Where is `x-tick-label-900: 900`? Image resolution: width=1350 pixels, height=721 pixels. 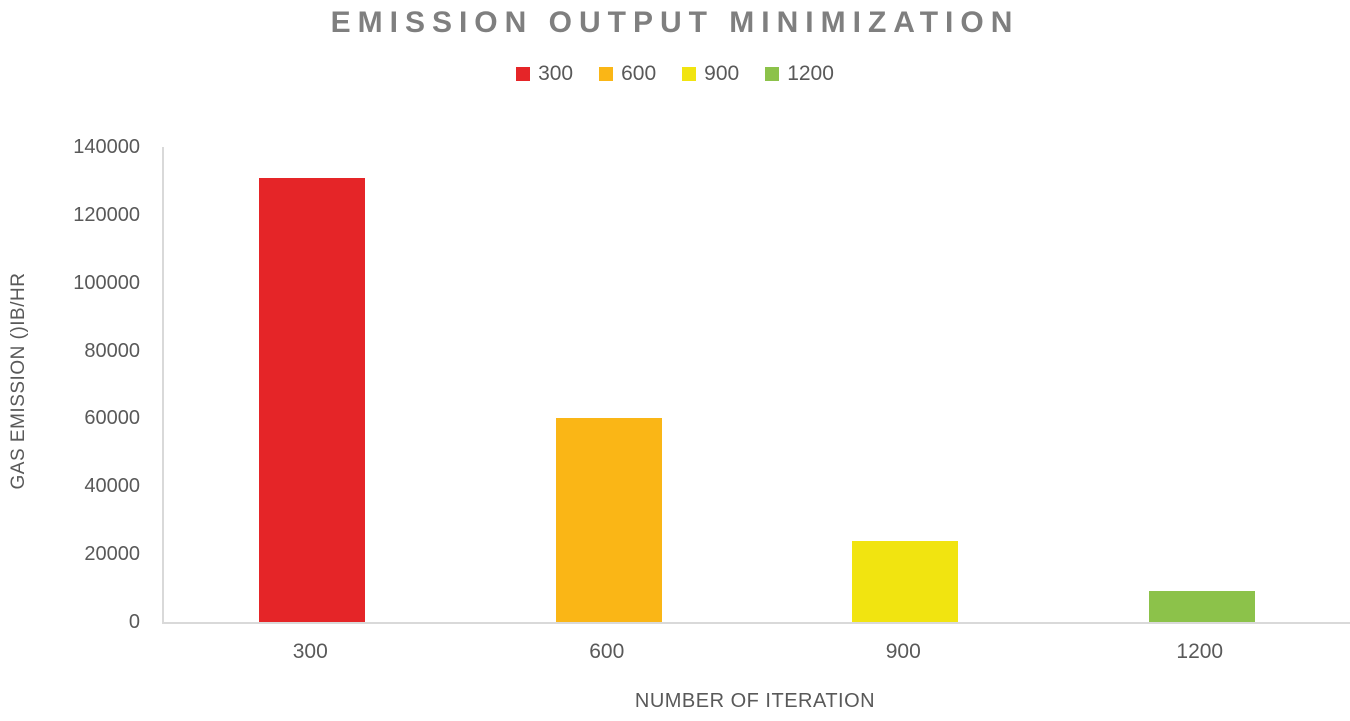 x-tick-label-900: 900 is located at coordinates (903, 651).